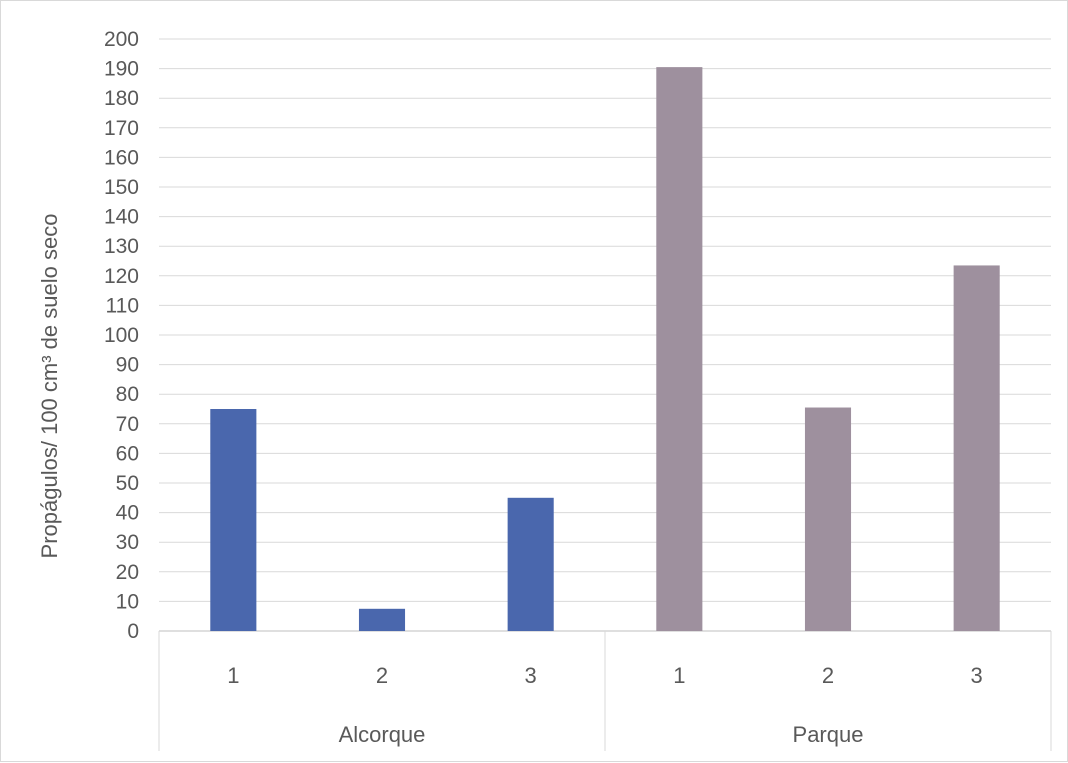  I want to click on y-tick-label: 110, so click(122, 305).